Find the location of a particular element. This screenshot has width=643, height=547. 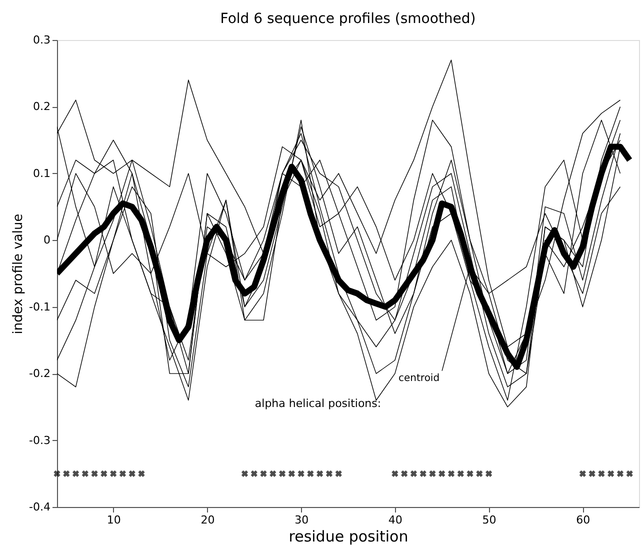

annotation: alpha helical positions: is located at coordinates (318, 403).